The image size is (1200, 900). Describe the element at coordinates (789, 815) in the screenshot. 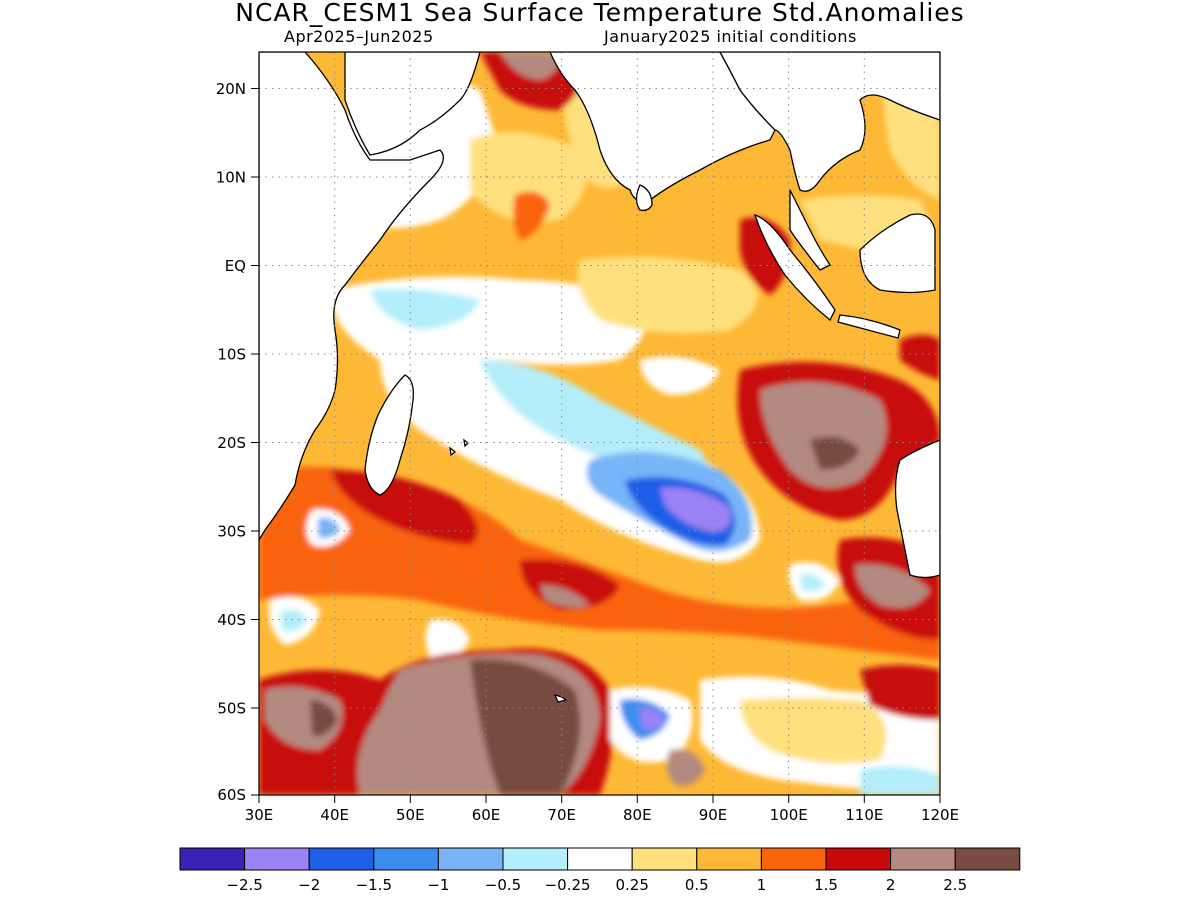

I see `lon-label: 100E` at that location.